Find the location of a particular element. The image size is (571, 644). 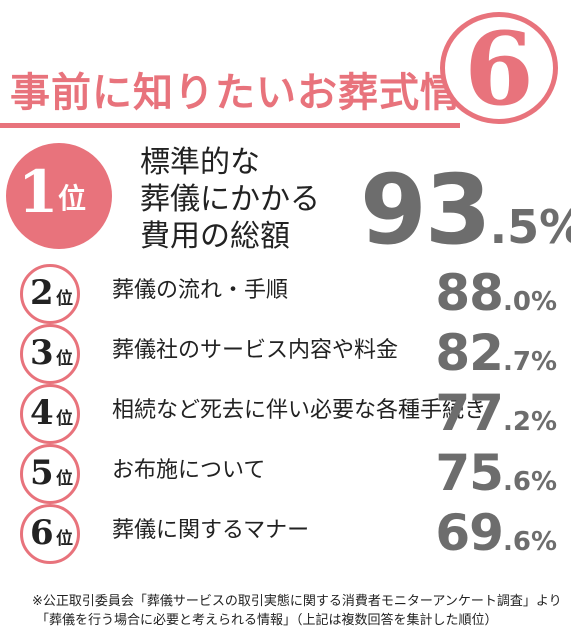

rank-value: 82.7% is located at coordinates (496, 353).